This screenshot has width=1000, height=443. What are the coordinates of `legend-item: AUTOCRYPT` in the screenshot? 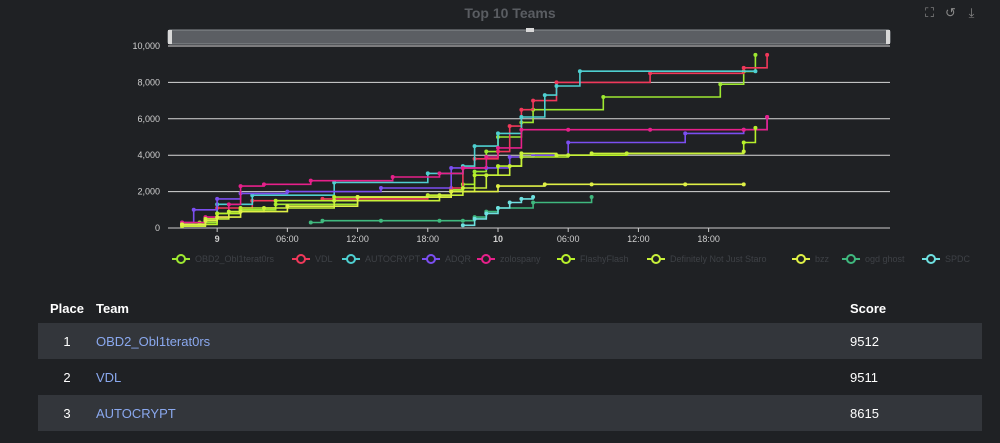 It's located at (381, 259).